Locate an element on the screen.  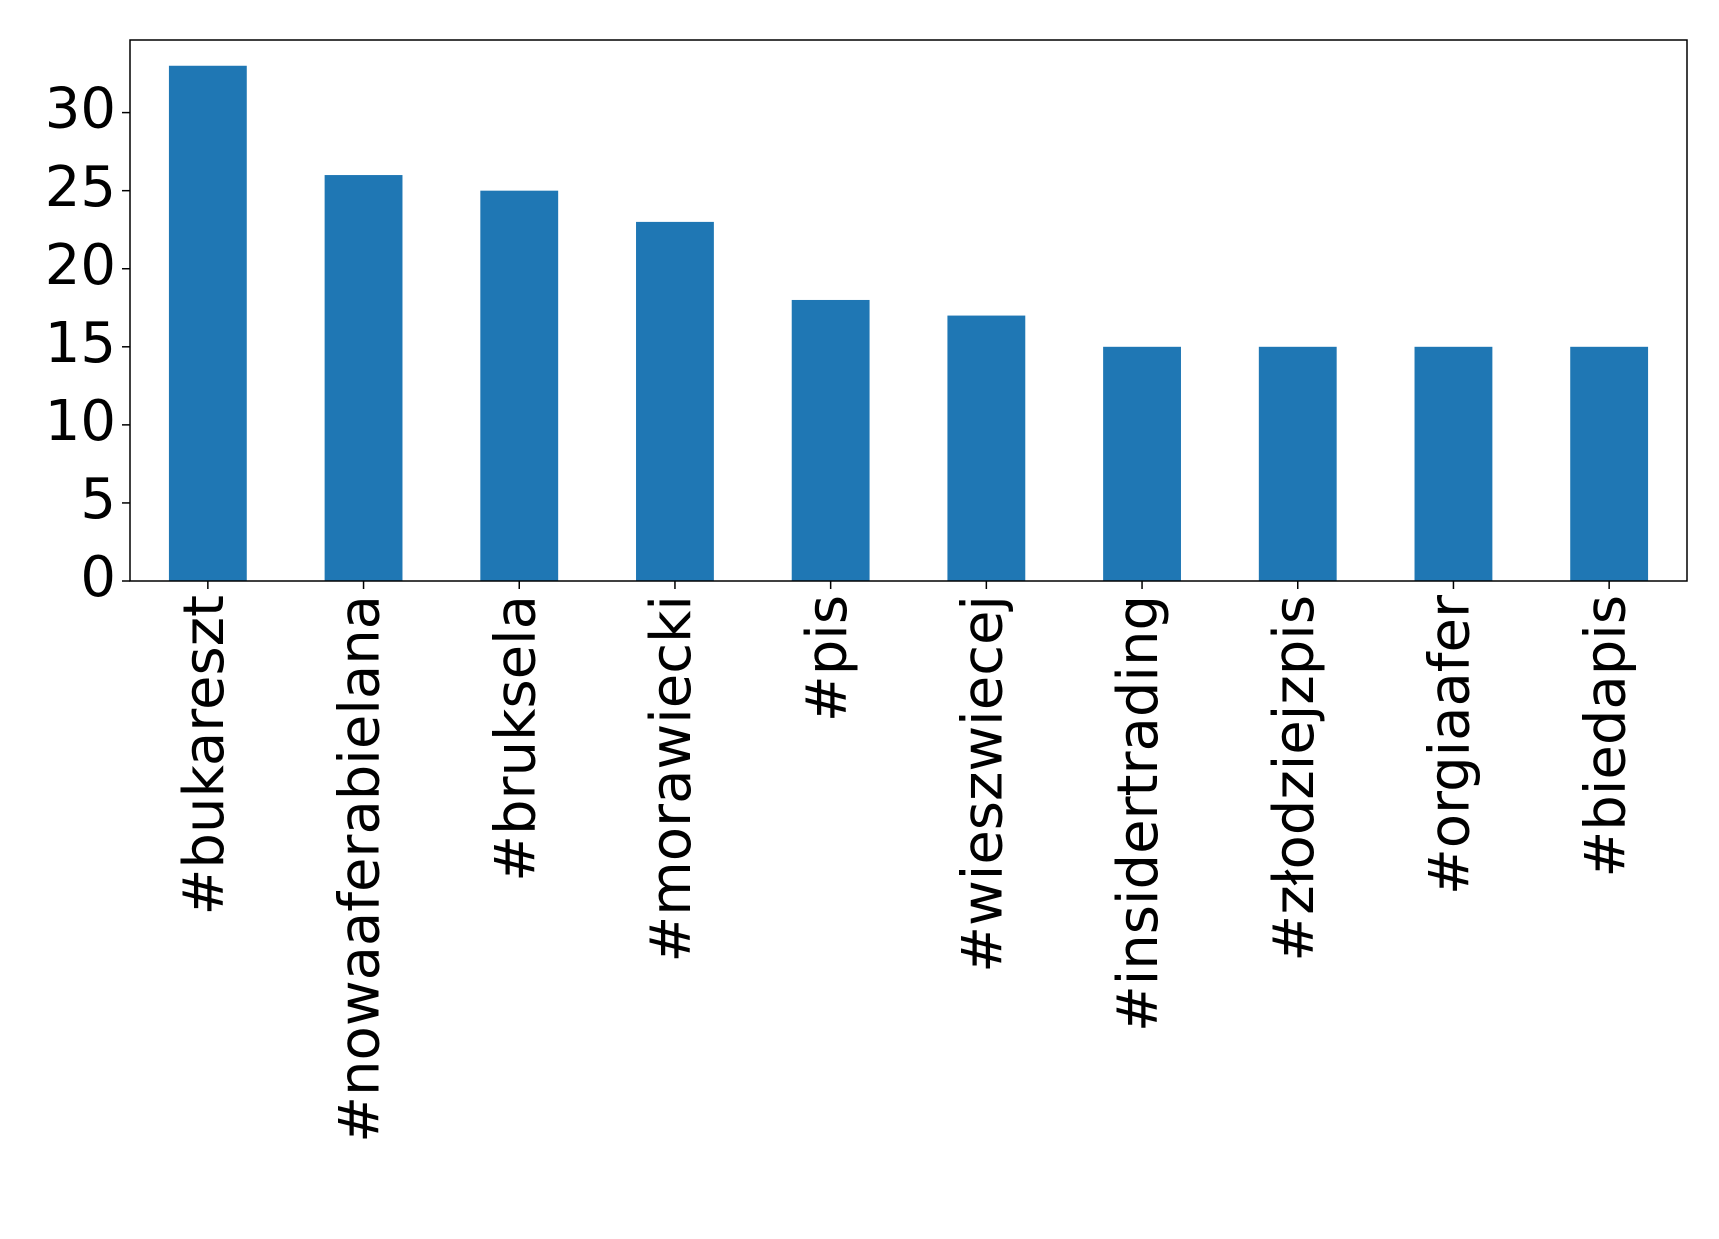
x-tick-label: #bruksela is located at coordinates (515, 738).